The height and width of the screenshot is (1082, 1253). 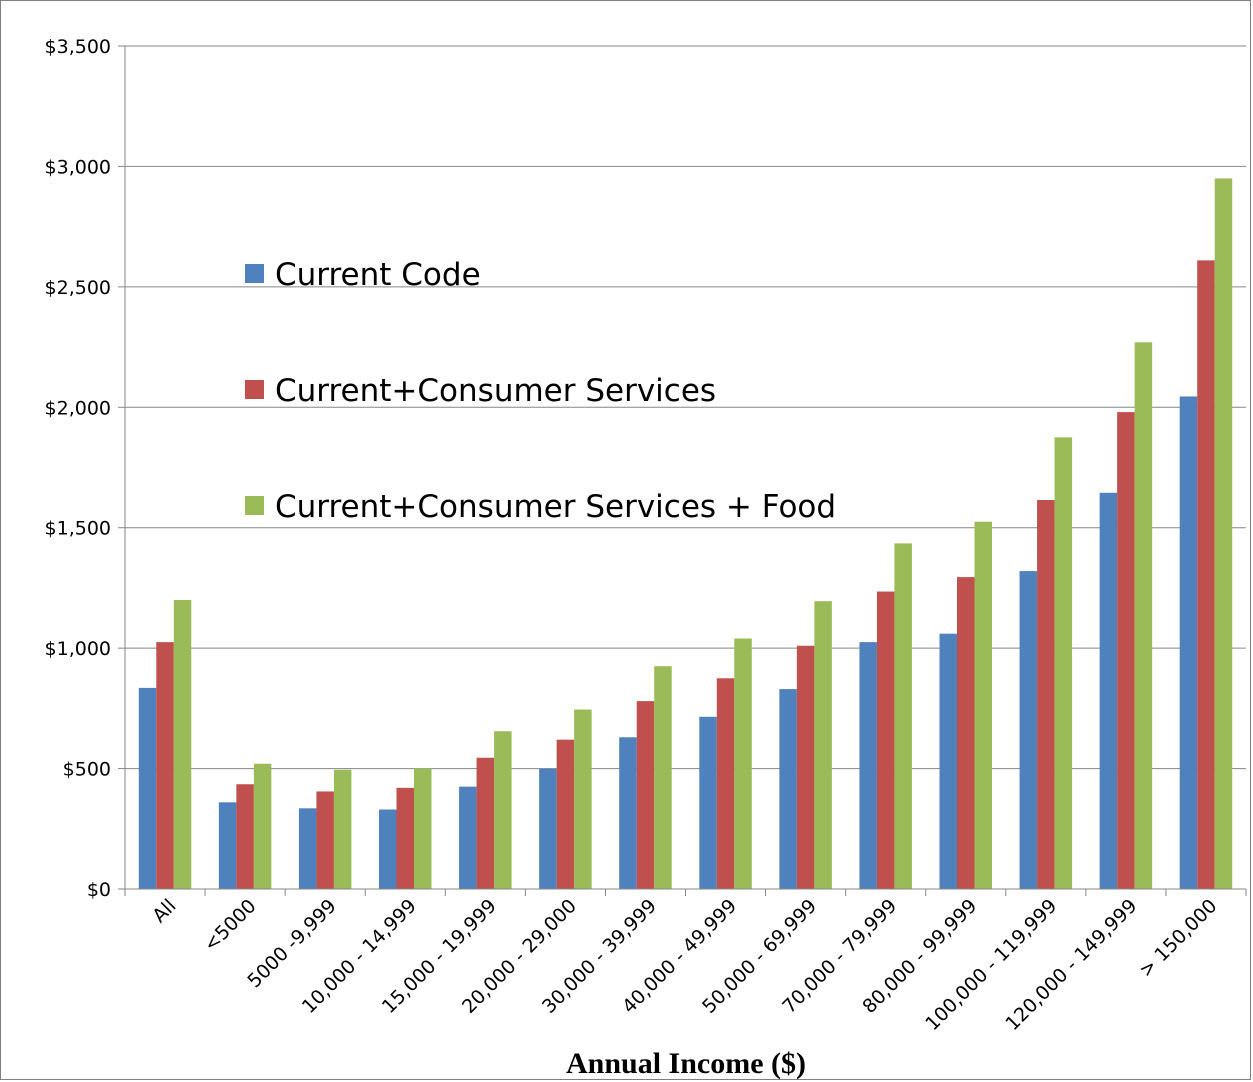 I want to click on x-axis-title: Annual Income ($), so click(x=686, y=1063).